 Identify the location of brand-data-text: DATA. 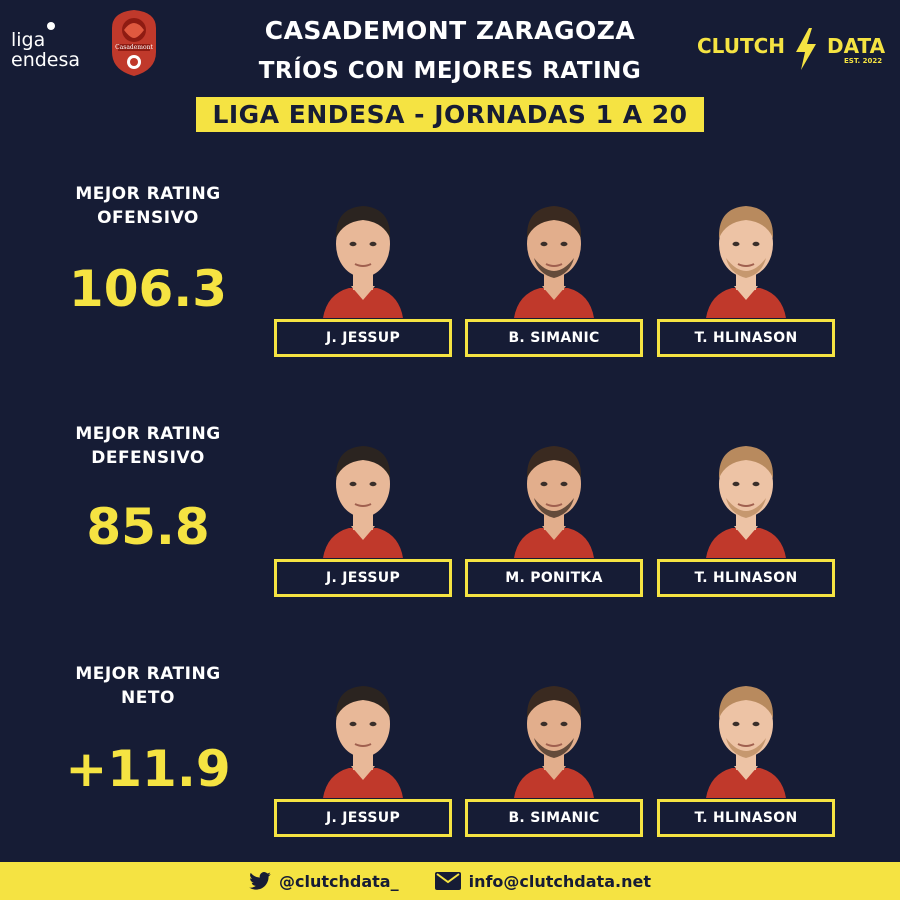
(856, 46).